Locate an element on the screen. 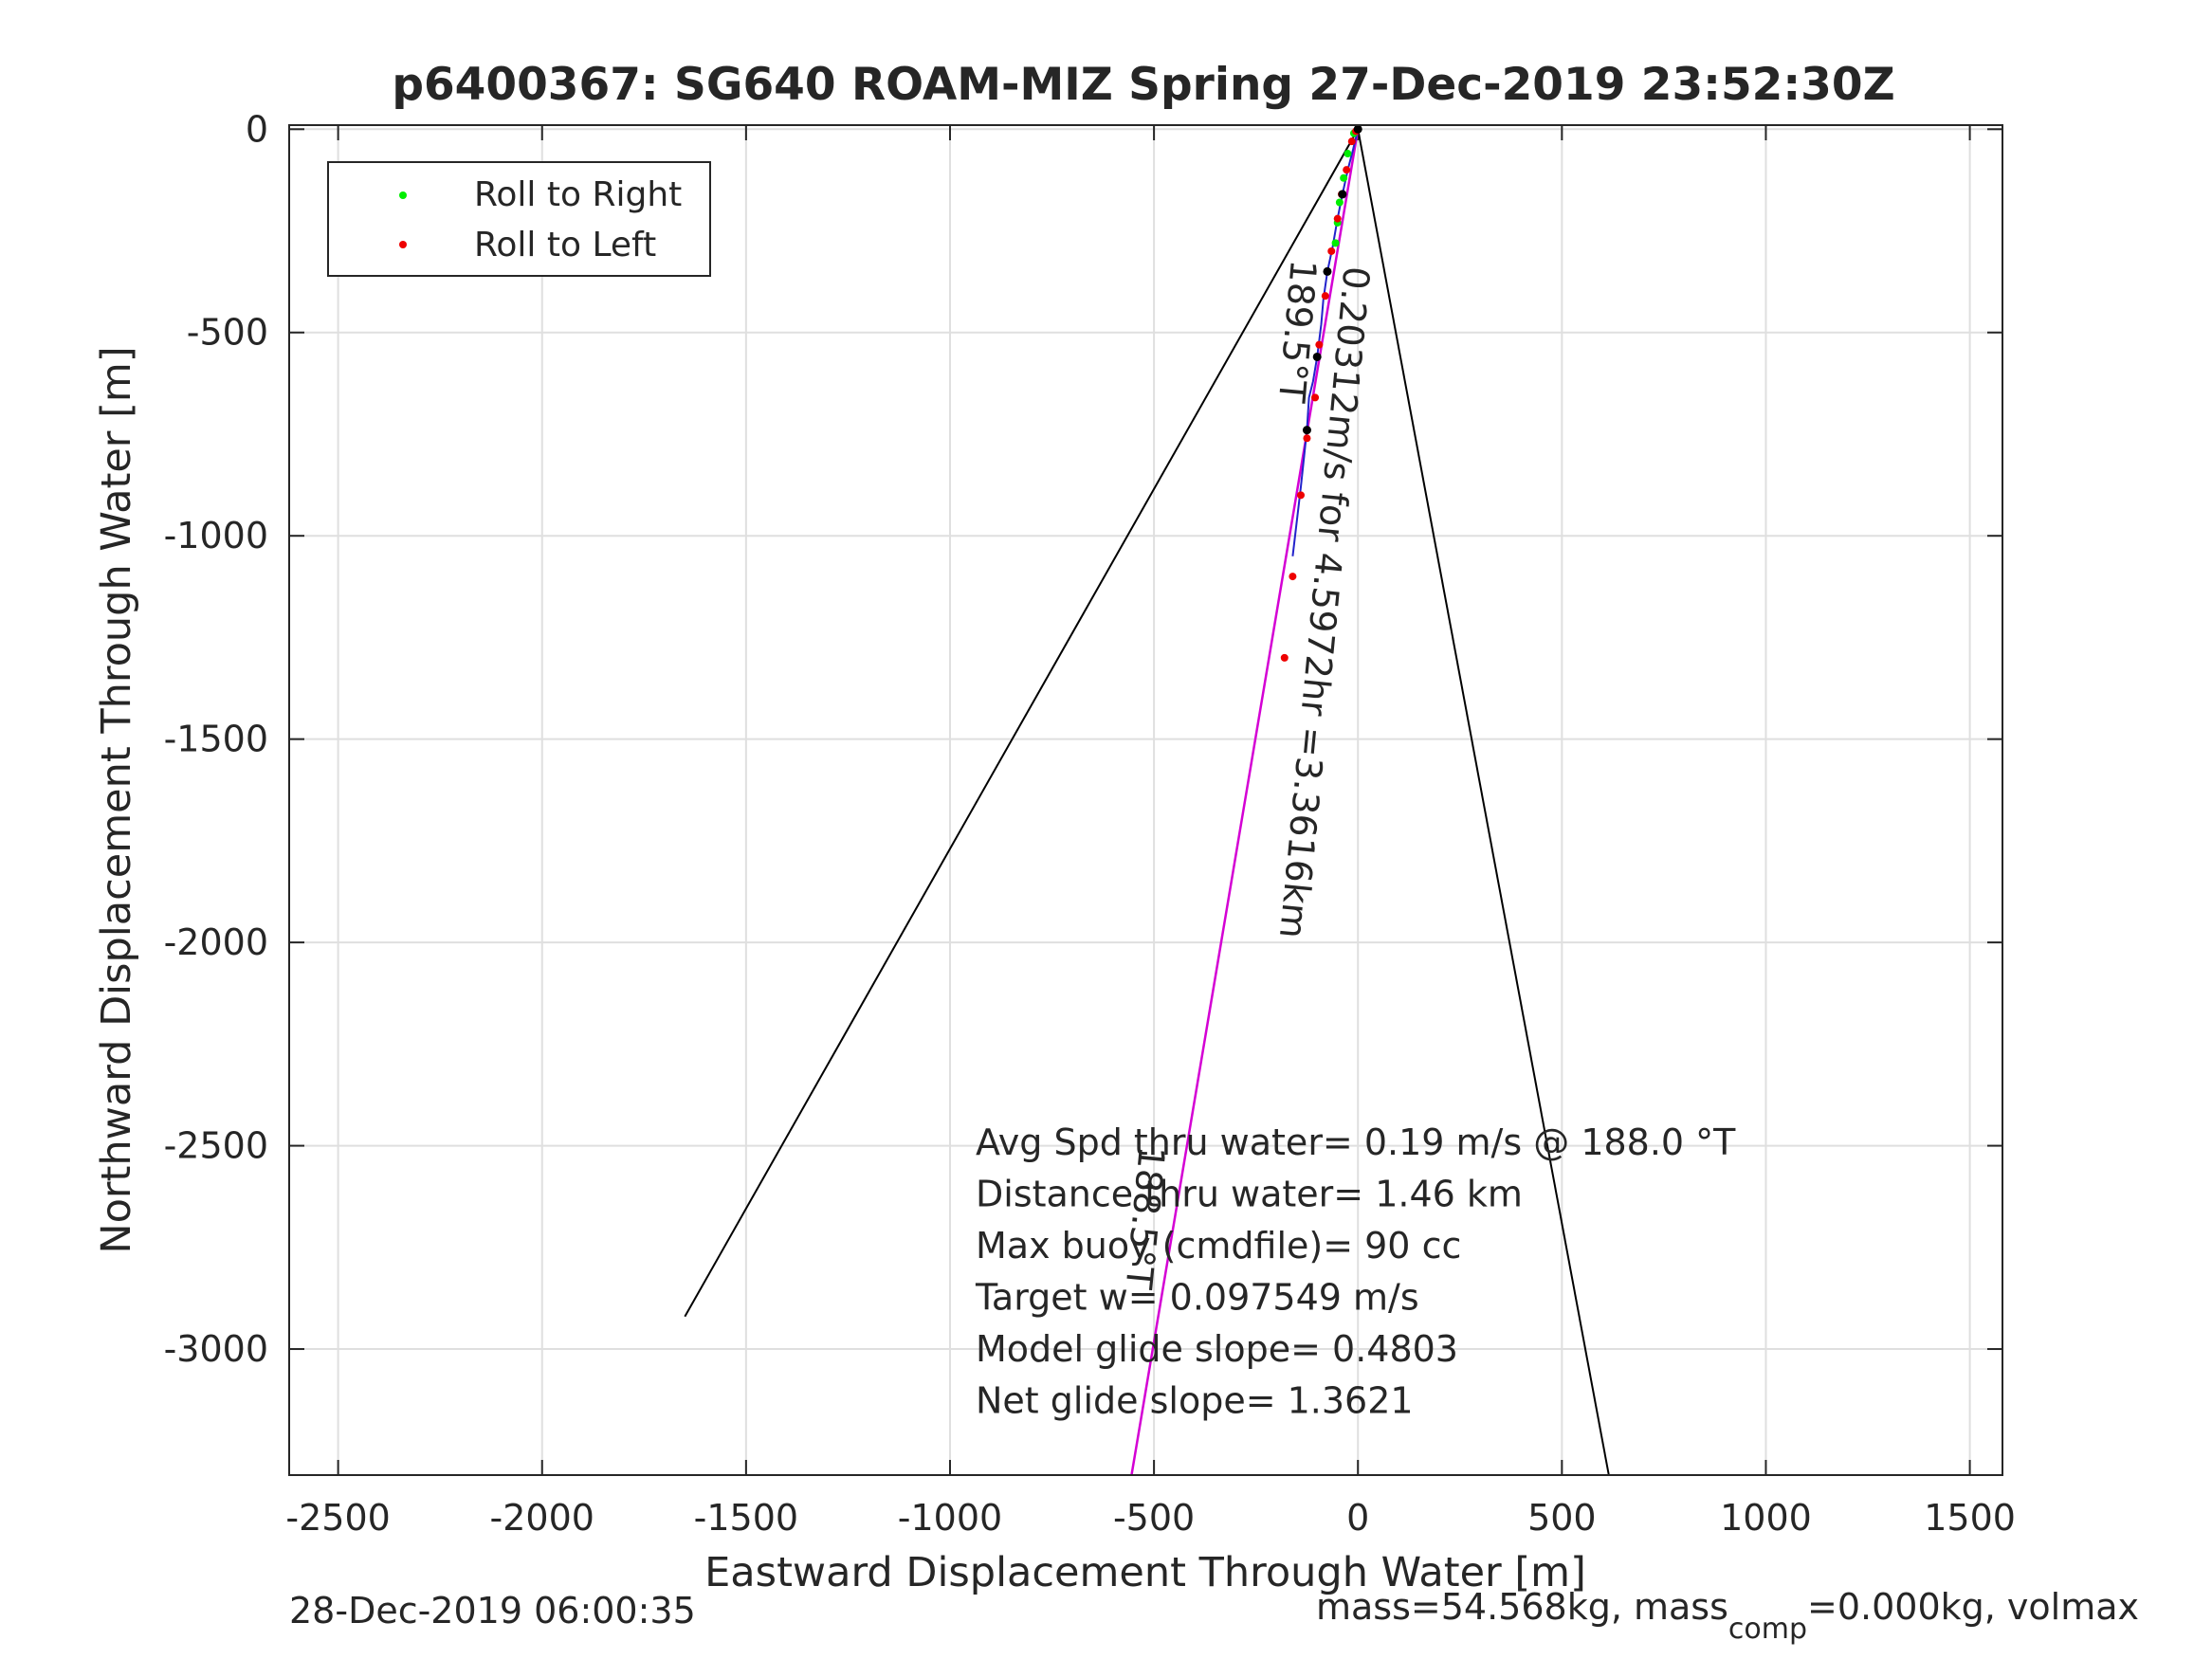  legend: Roll to Right Roll to Left is located at coordinates (519, 219).